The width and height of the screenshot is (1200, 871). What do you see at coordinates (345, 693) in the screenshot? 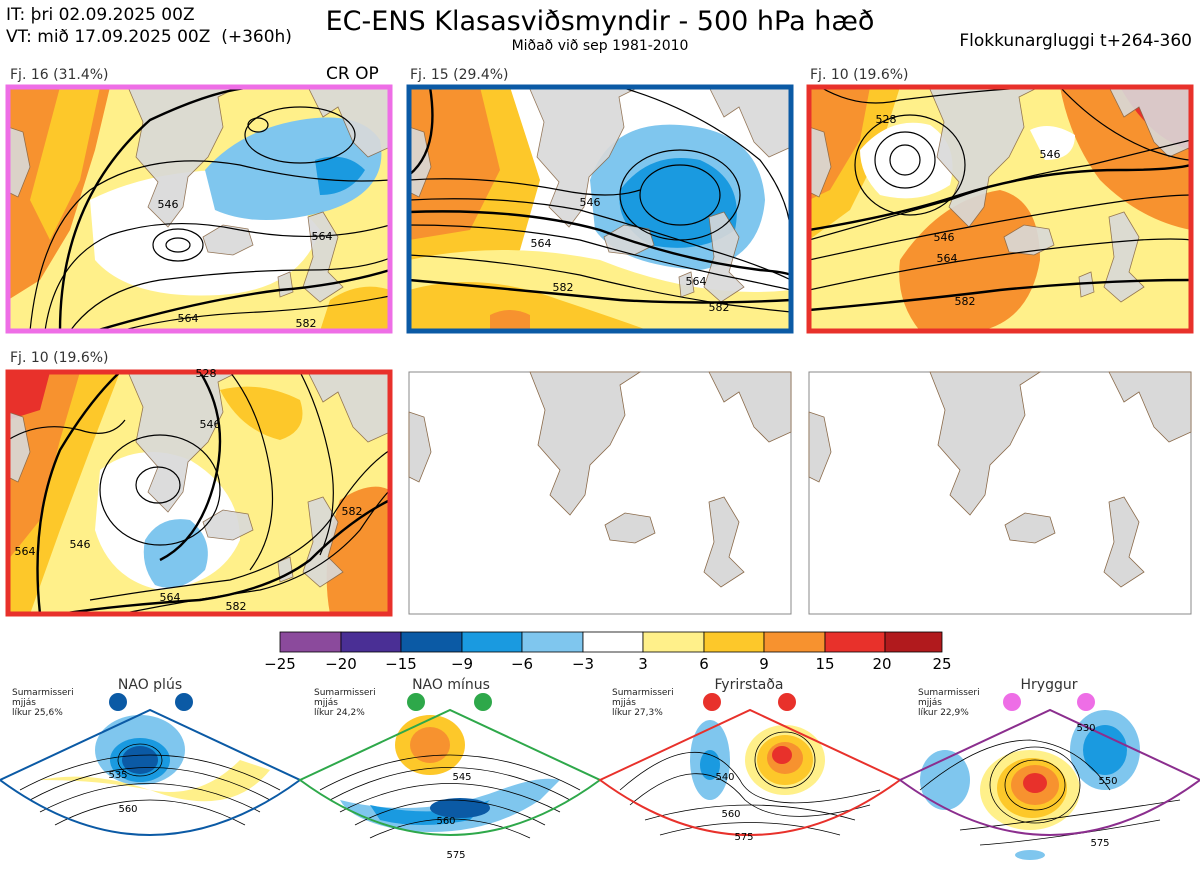
I see `pattern-2-season: Sumarmisseri` at bounding box center [345, 693].